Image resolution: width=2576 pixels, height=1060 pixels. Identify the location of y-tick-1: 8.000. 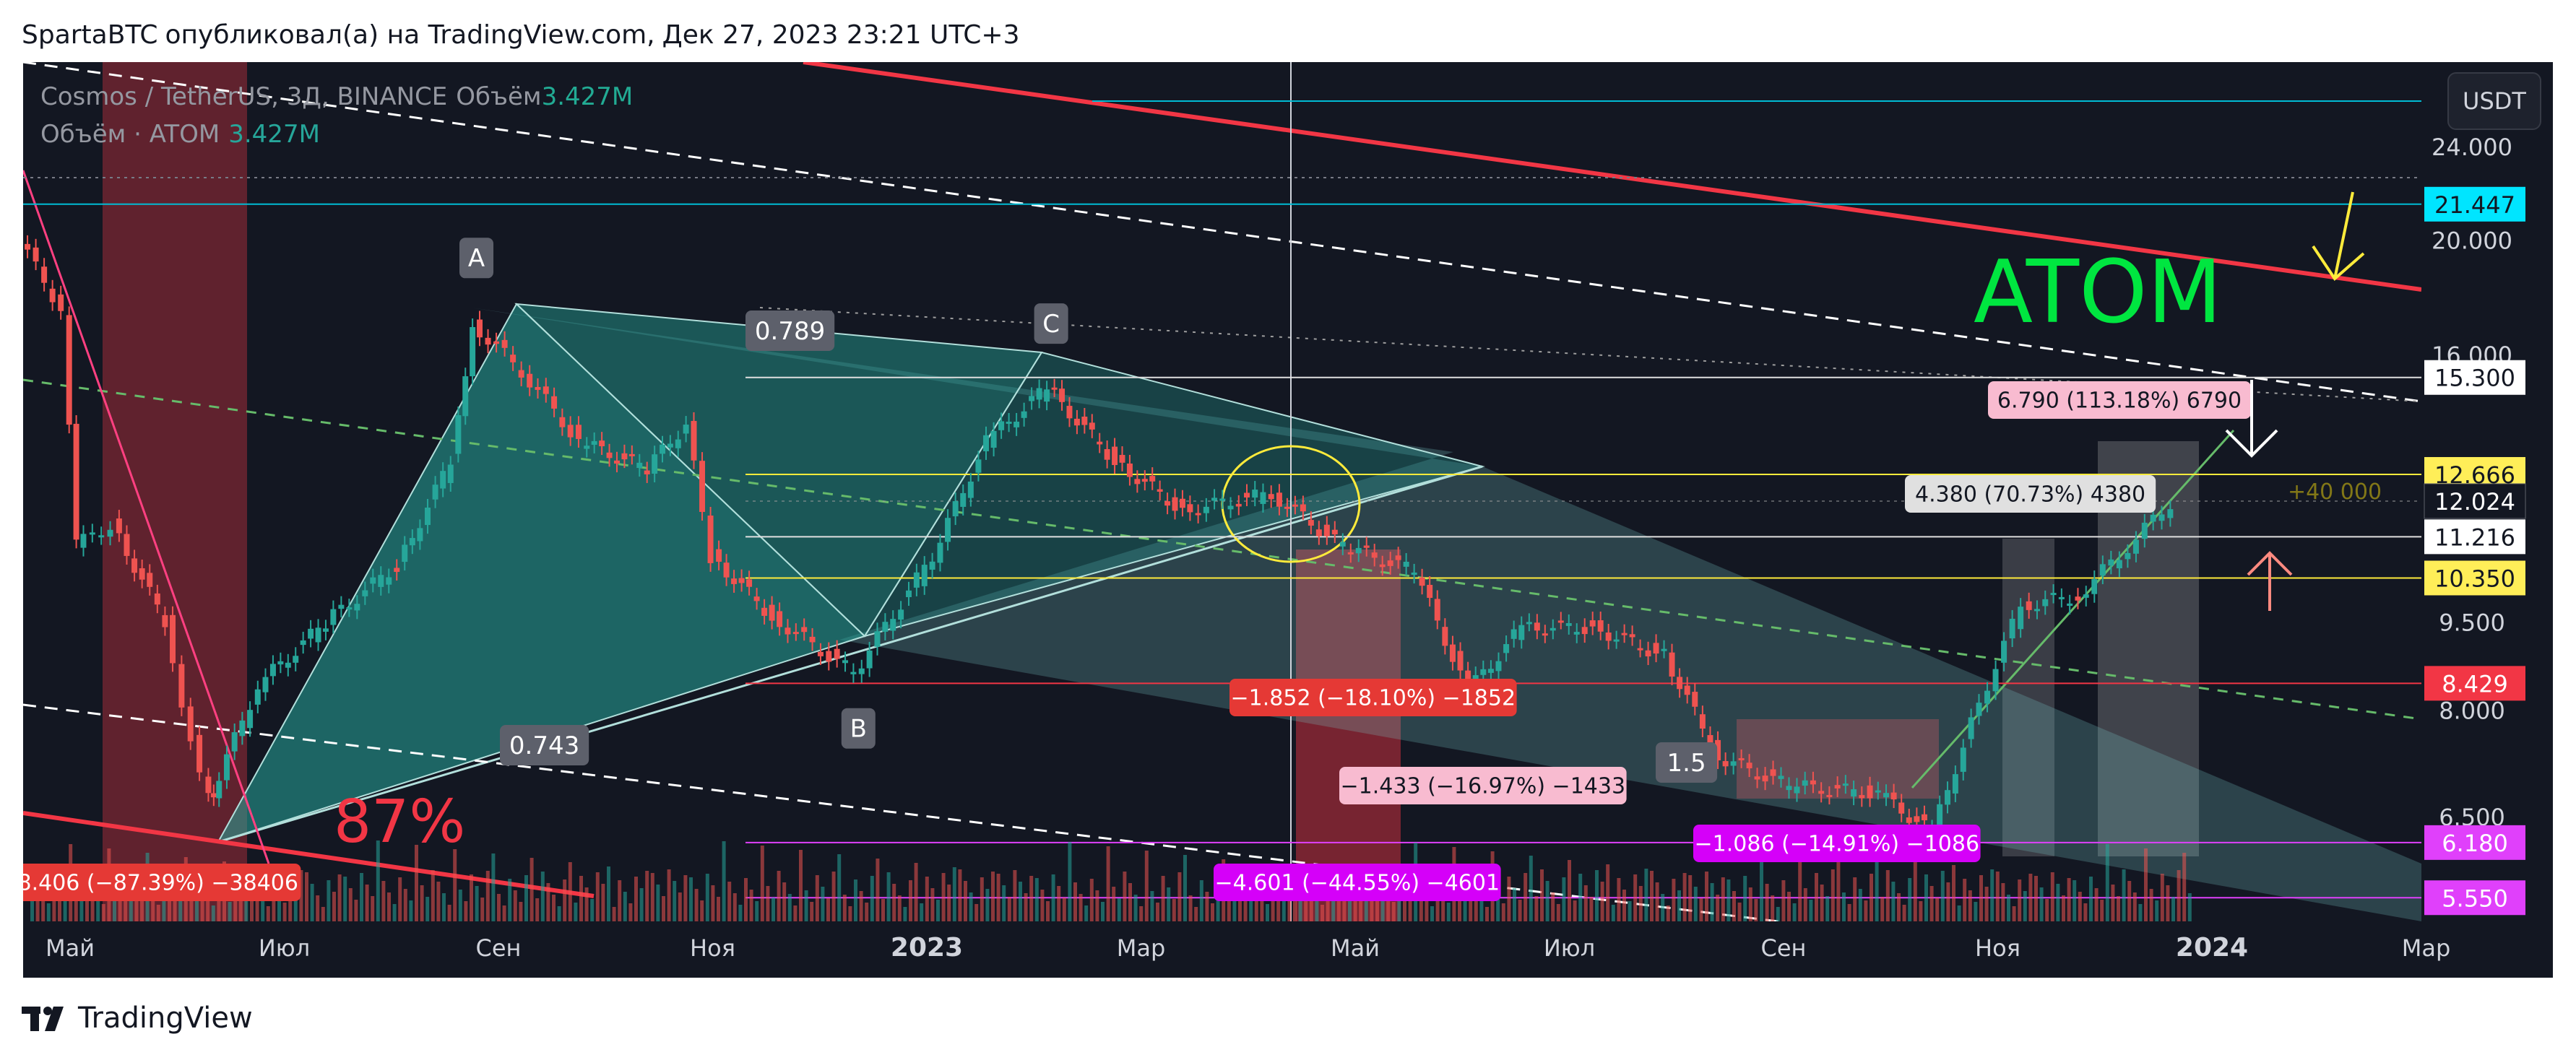
(2472, 710).